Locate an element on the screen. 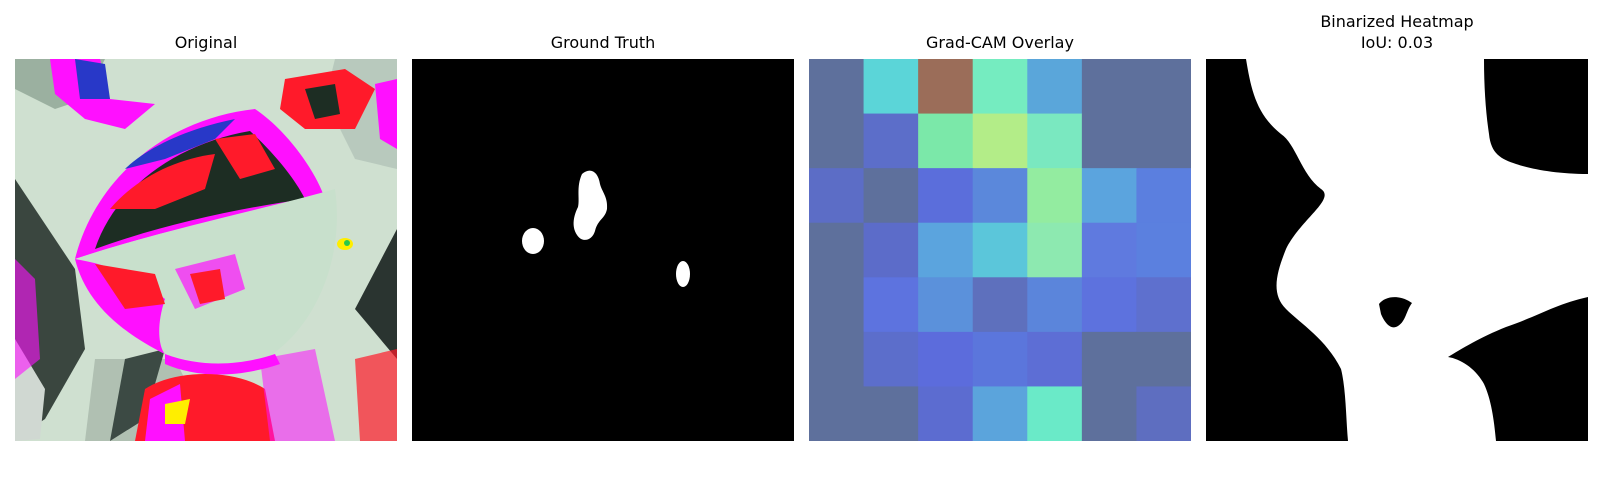  panel-title: Original is located at coordinates (206, 42).